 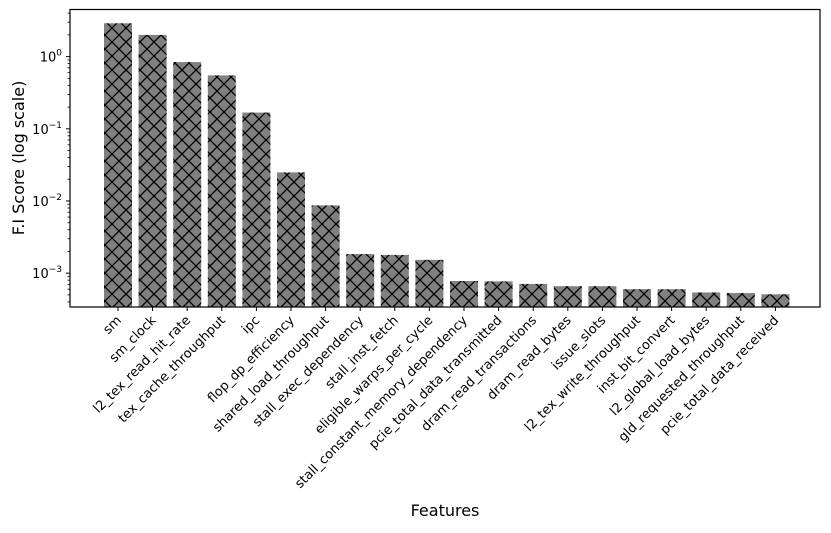 What do you see at coordinates (602, 296) in the screenshot?
I see `bar-issue_slots` at bounding box center [602, 296].